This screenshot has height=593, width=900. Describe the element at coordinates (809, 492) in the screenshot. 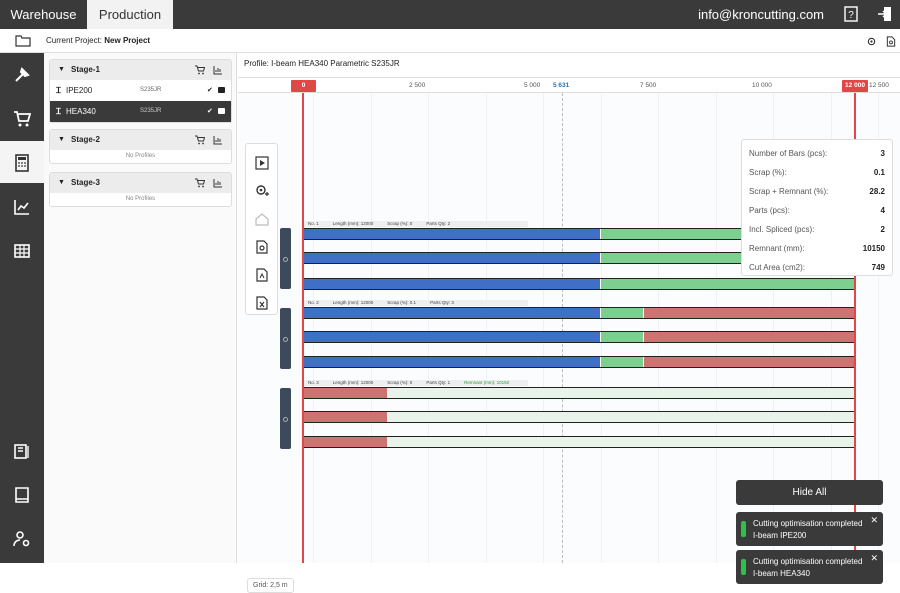

I see `hide-all-button: Hide All` at that location.